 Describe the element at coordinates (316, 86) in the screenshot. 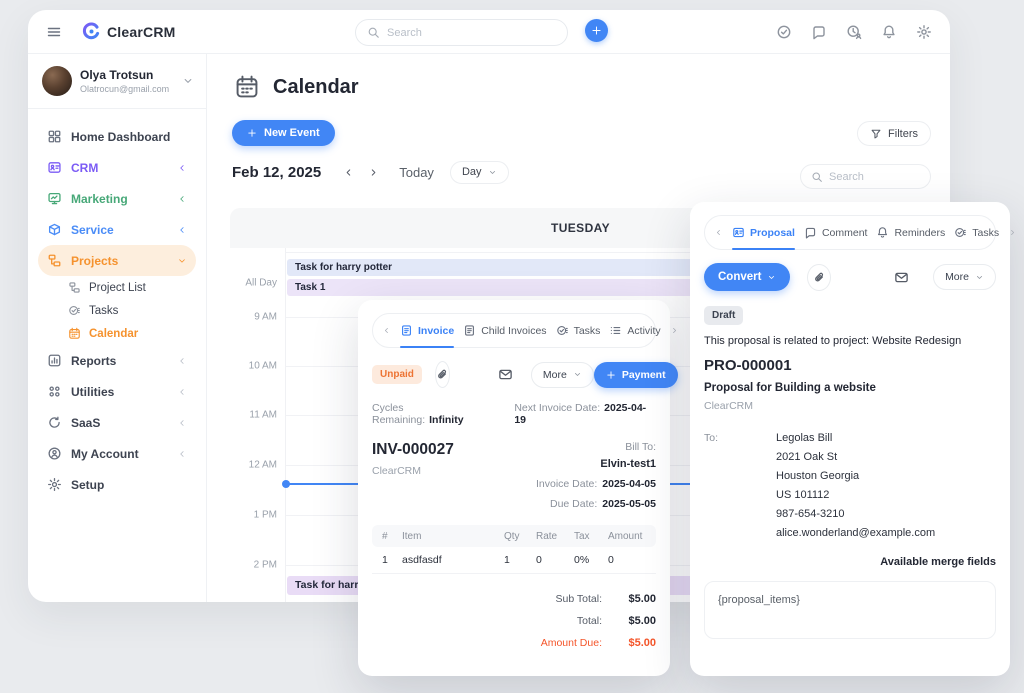

I see `page-title: Calendar` at that location.